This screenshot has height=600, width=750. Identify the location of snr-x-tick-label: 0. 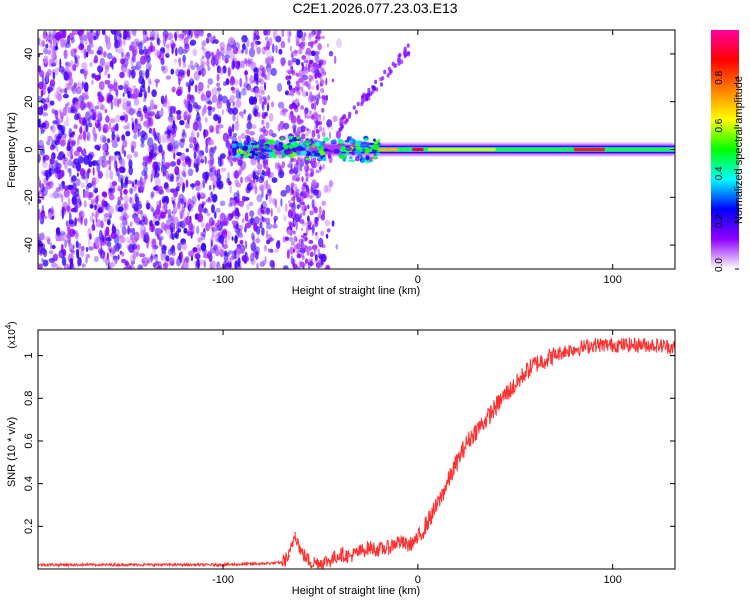
(418, 580).